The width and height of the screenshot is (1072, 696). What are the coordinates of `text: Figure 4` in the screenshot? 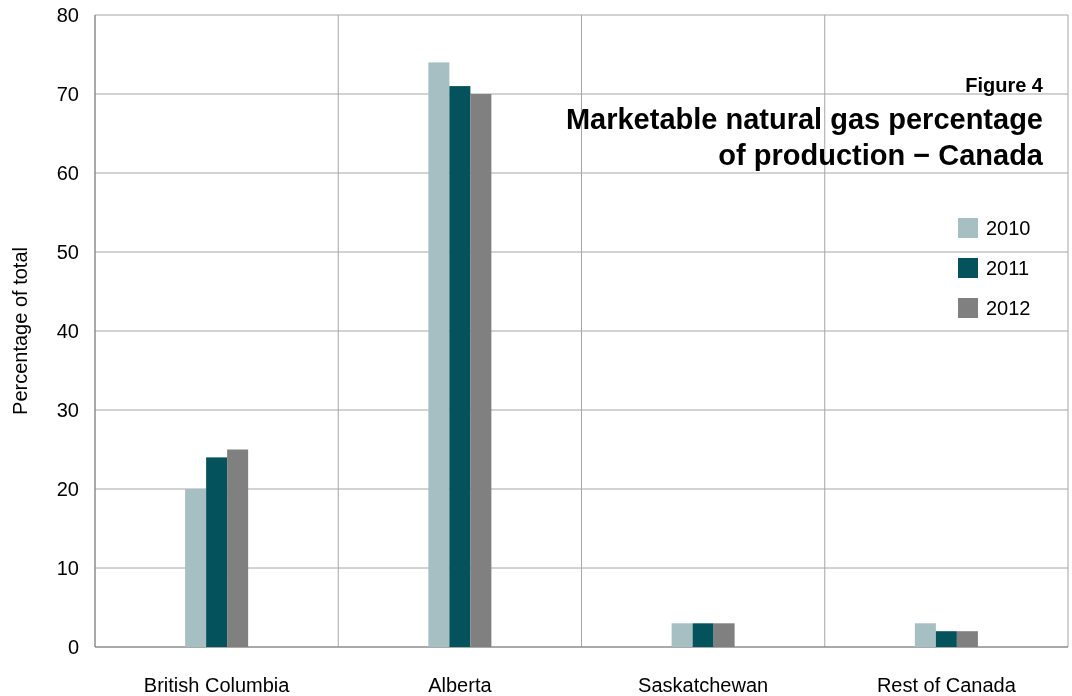 It's located at (1004, 85).